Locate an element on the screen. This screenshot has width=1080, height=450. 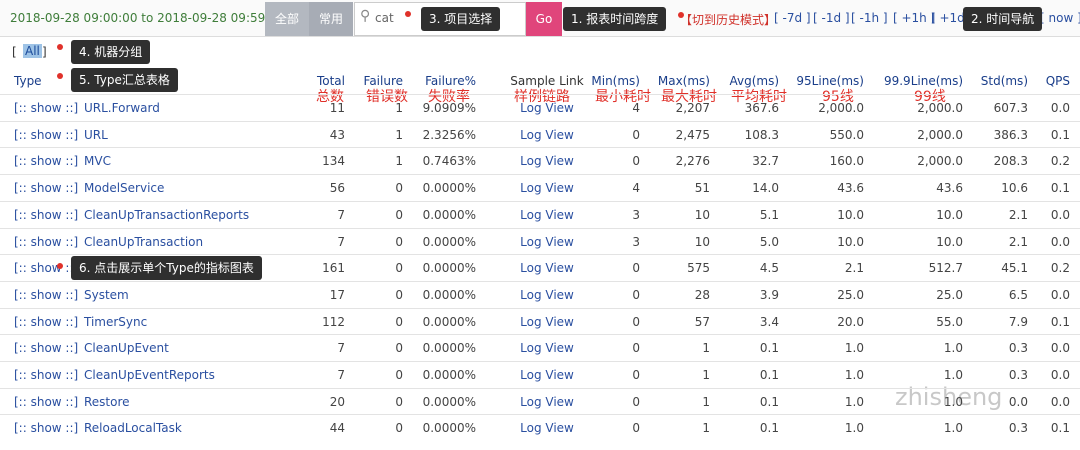
annotation: 95线 is located at coordinates (838, 97).